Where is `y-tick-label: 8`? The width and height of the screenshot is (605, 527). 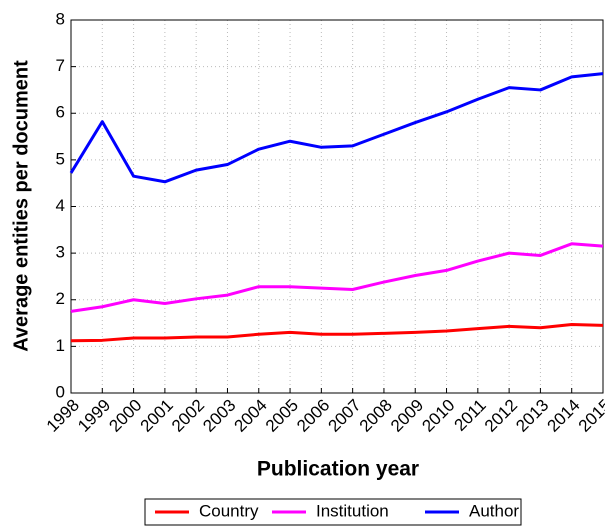
y-tick-label: 8 is located at coordinates (60, 18).